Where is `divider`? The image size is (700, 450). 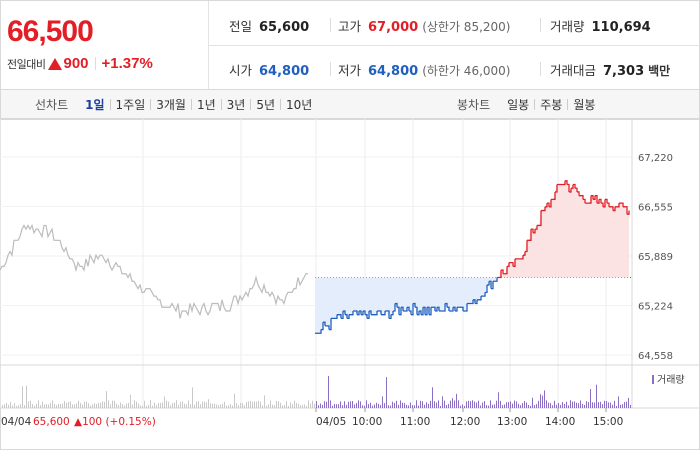
divider is located at coordinates (95, 63).